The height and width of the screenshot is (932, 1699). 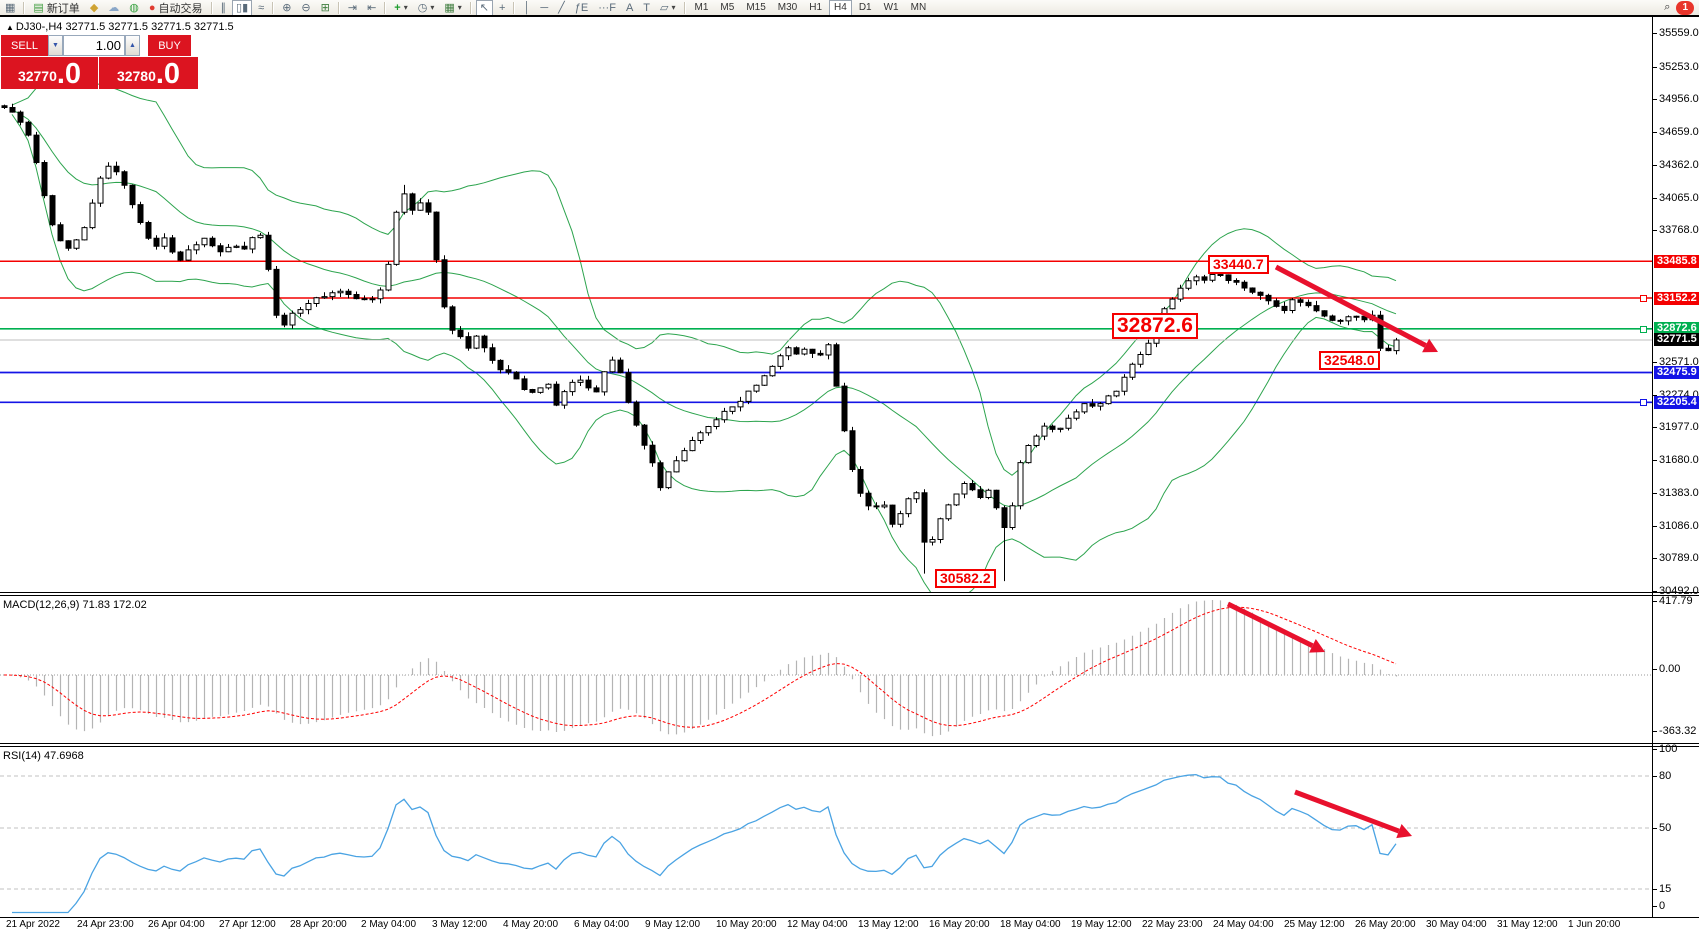 What do you see at coordinates (124, 27) in the screenshot?
I see `chart-title-text: DJ30-,H4 32771.5 32771.5 32771.5 32771.5` at bounding box center [124, 27].